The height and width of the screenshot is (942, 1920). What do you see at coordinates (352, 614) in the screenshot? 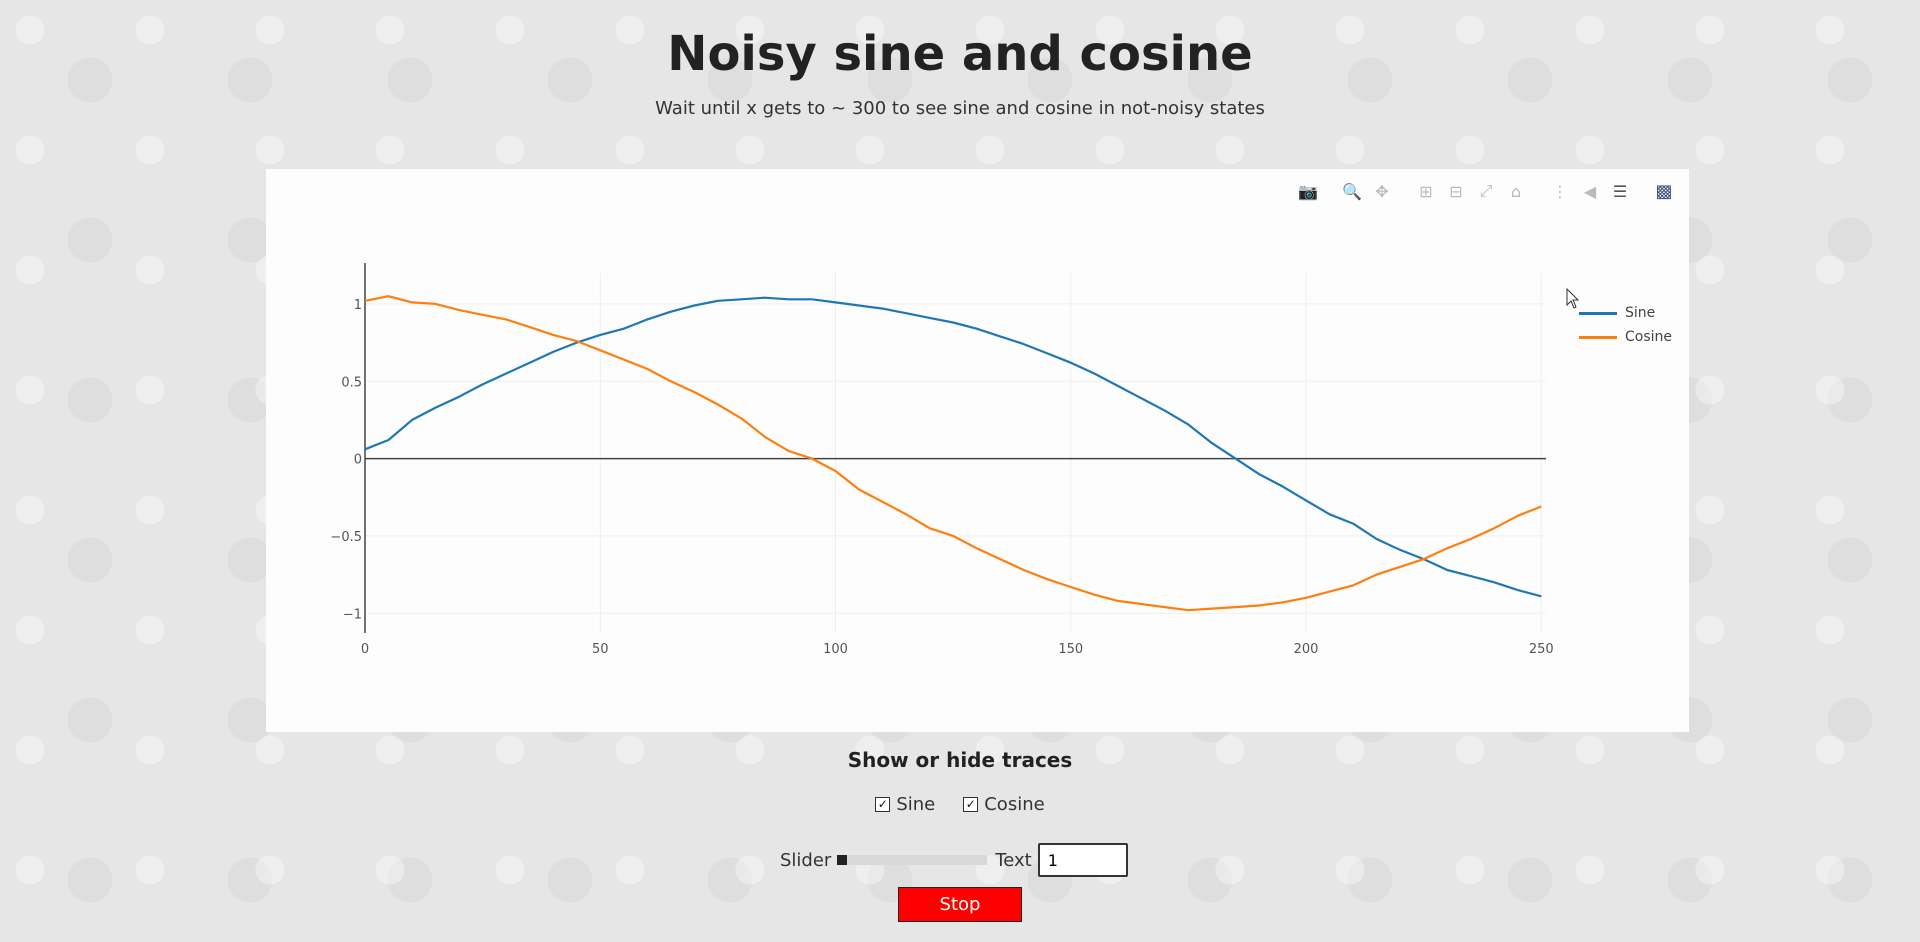
I see `y-tick-label: −1` at bounding box center [352, 614].